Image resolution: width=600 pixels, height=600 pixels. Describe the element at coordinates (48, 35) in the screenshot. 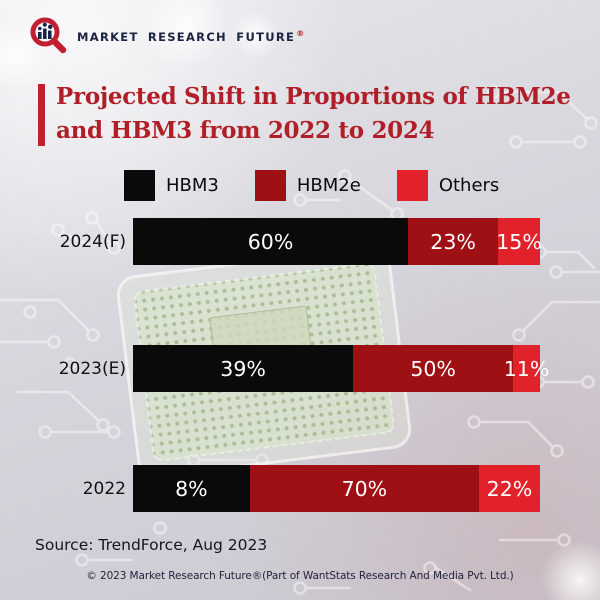

I see `magnifier-chart-icon` at that location.